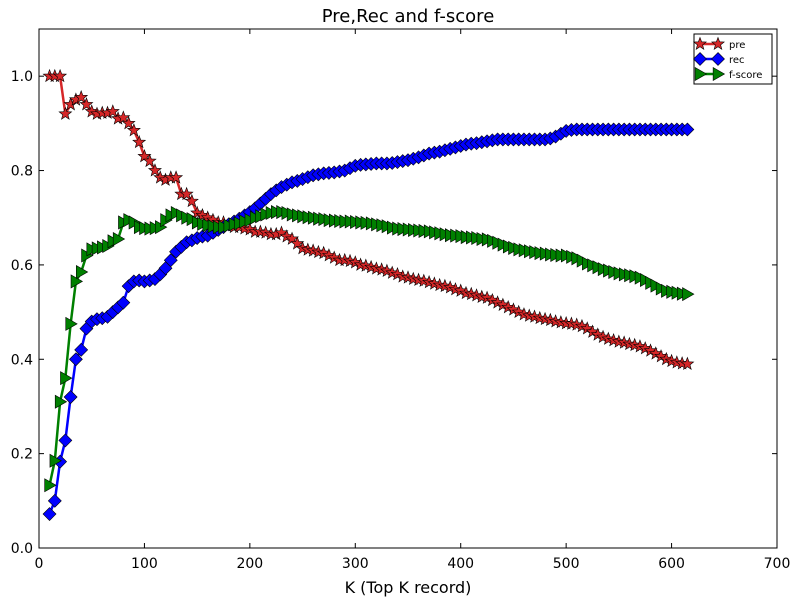 Image resolution: width=800 pixels, height=604 pixels. Describe the element at coordinates (22, 455) in the screenshot. I see `y-tick-label: 0.2` at that location.